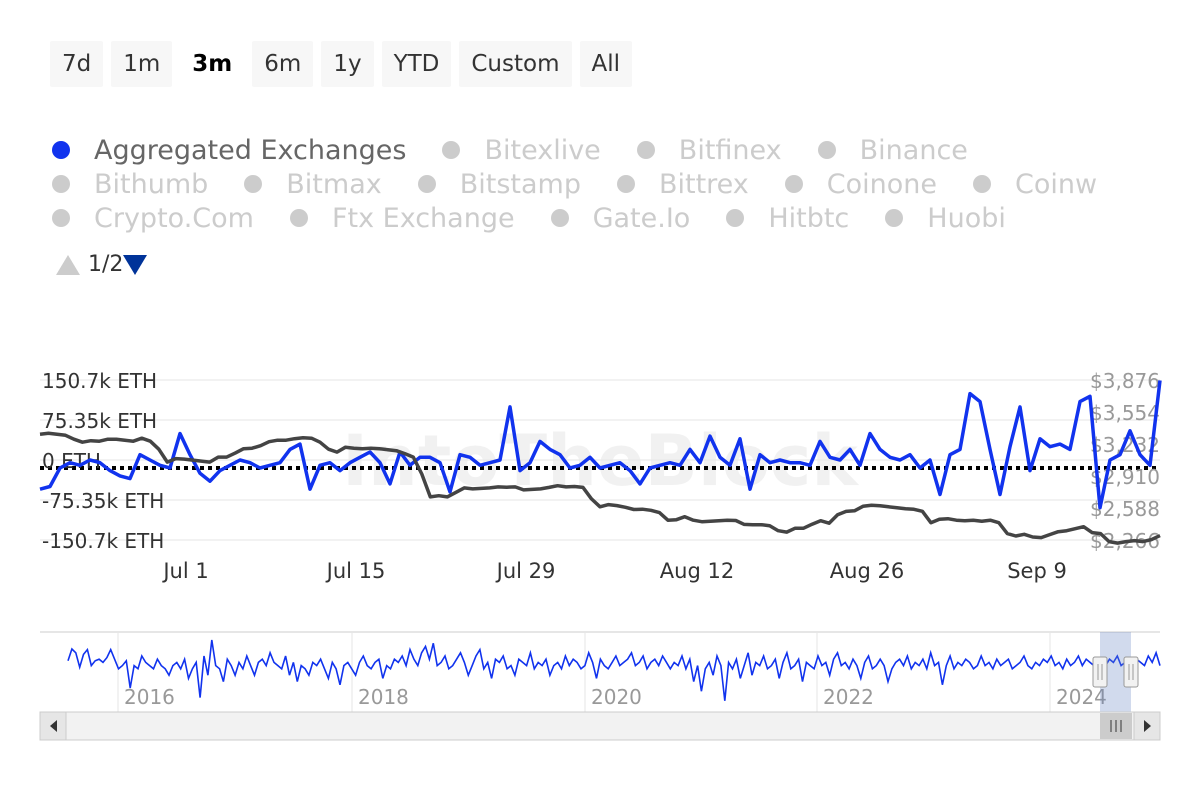 This screenshot has height=800, width=1200. Describe the element at coordinates (614, 670) in the screenshot. I see `navigator-line` at that location.